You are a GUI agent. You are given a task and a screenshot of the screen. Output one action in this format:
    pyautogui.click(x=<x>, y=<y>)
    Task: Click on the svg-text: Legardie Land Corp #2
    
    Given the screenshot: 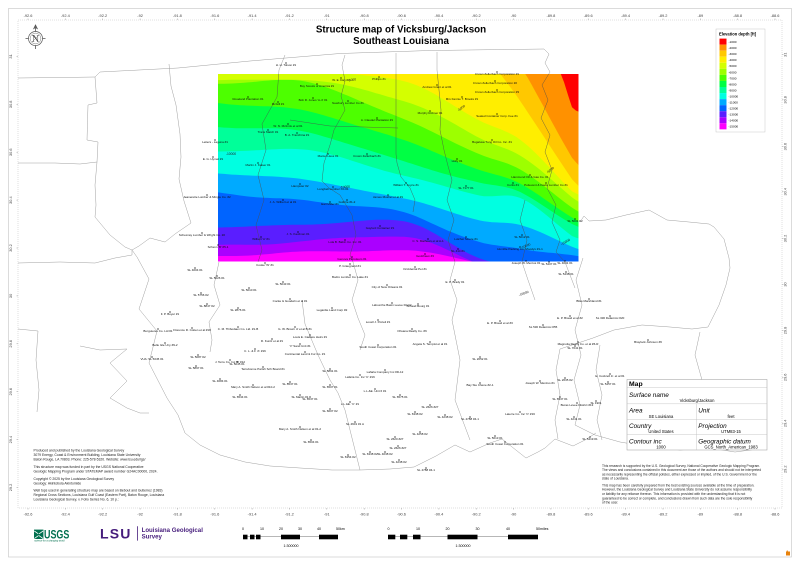 What is the action you would take?
    pyautogui.click(x=332, y=310)
    